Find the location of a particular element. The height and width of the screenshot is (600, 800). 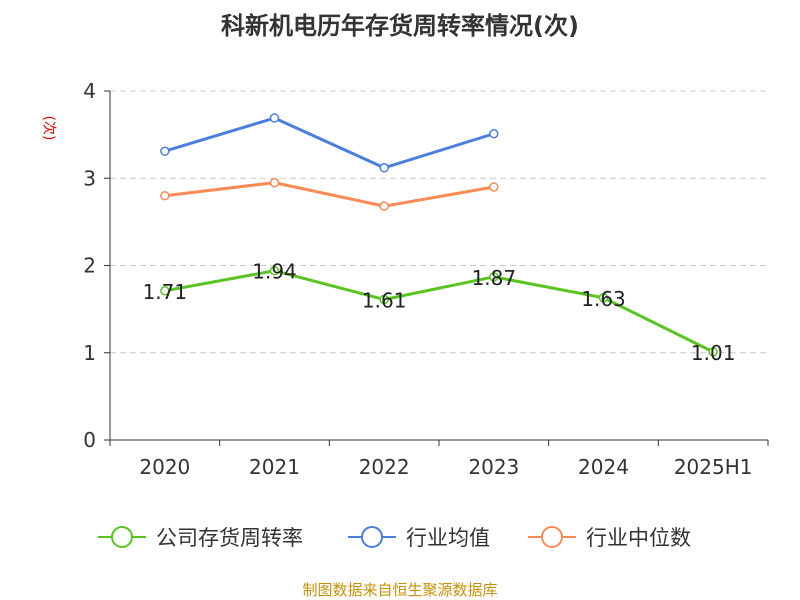

source-note: 制图数据来自恒生聚源数据库 is located at coordinates (400, 590).